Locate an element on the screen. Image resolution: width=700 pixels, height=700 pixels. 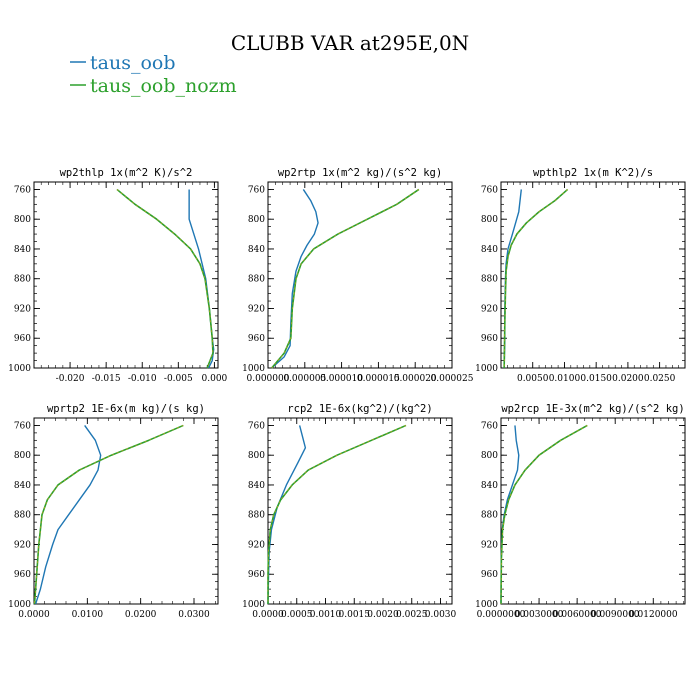
x-tick-label: 0.000000 is located at coordinates (268, 379).